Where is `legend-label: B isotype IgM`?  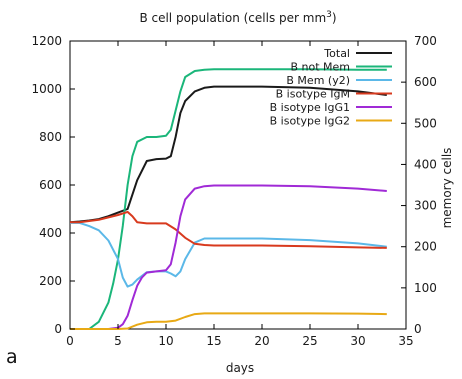
legend-label: B isotype IgM is located at coordinates (313, 94).